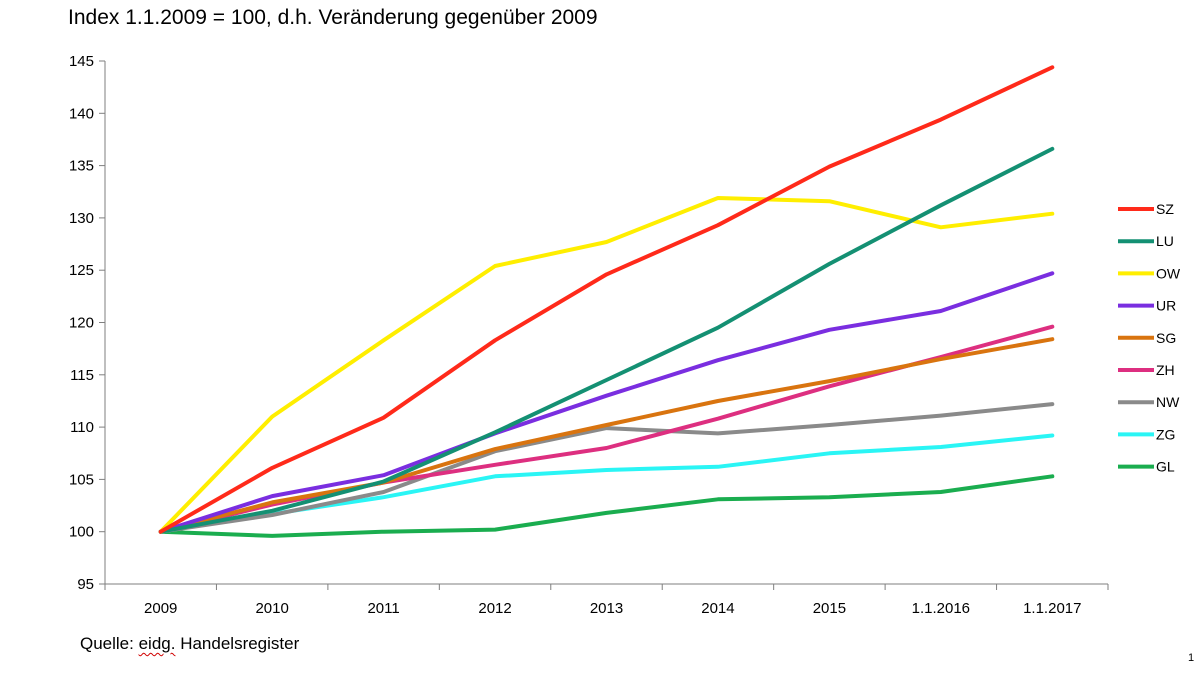 Image resolution: width=1200 pixels, height=675 pixels. Describe the element at coordinates (1191, 658) in the screenshot. I see `page-number: 1` at that location.